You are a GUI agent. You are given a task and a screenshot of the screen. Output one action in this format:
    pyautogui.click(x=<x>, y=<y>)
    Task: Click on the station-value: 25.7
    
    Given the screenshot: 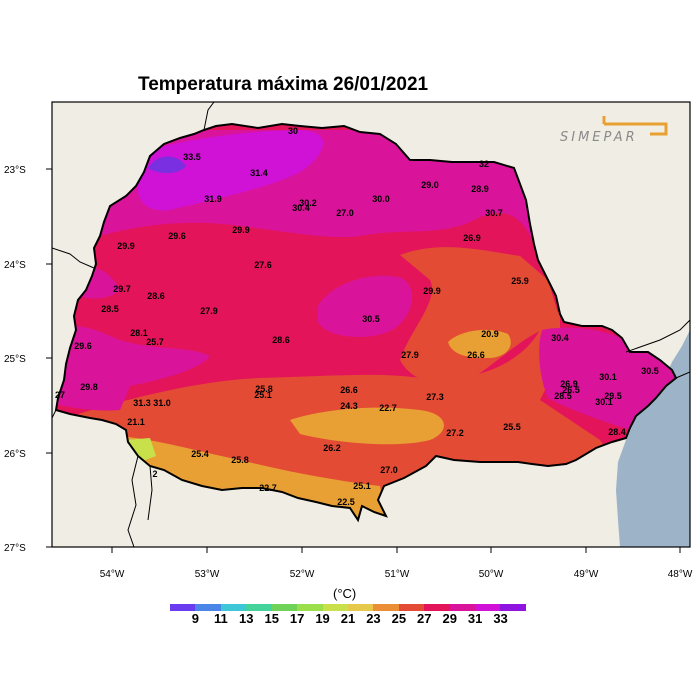 What is the action you would take?
    pyautogui.click(x=155, y=342)
    